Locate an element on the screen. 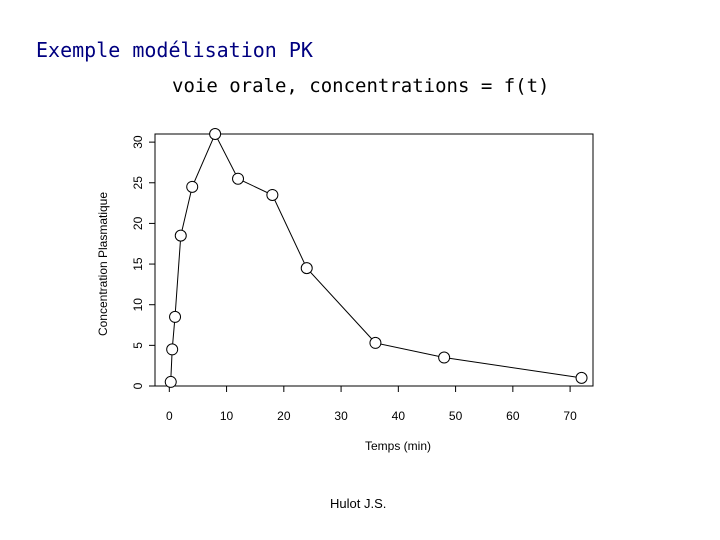 Image resolution: width=720 pixels, height=540 pixels. x-tick-label: 60 is located at coordinates (513, 416).